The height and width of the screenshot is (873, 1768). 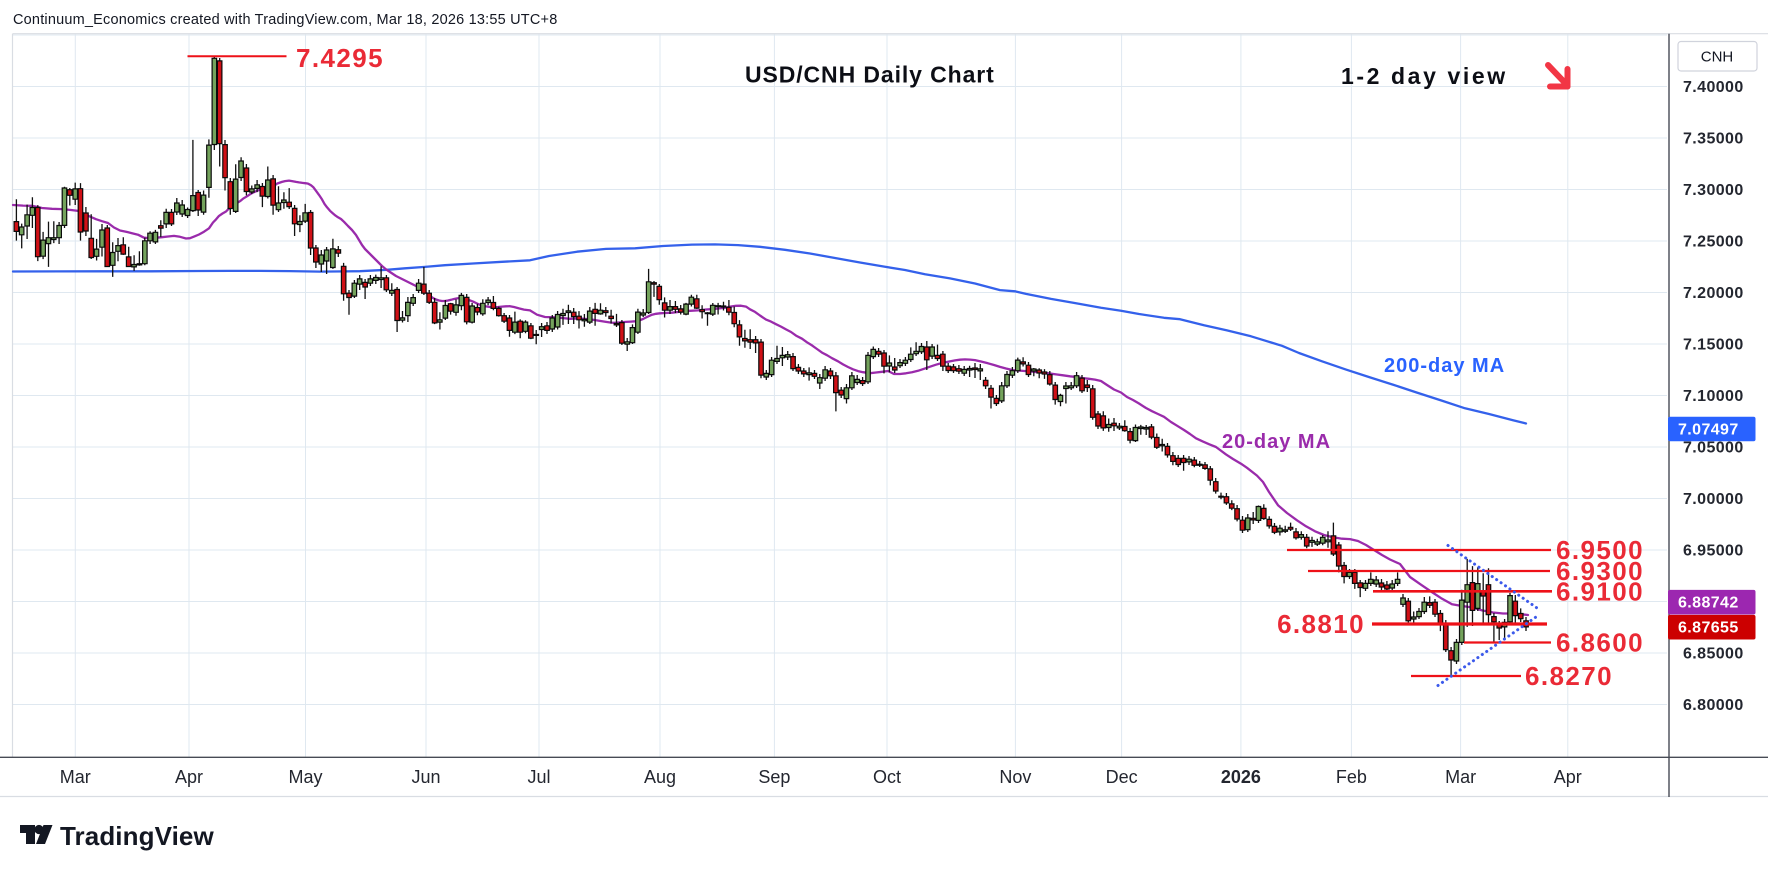 What do you see at coordinates (305, 777) in the screenshot?
I see `svg-text: May` at bounding box center [305, 777].